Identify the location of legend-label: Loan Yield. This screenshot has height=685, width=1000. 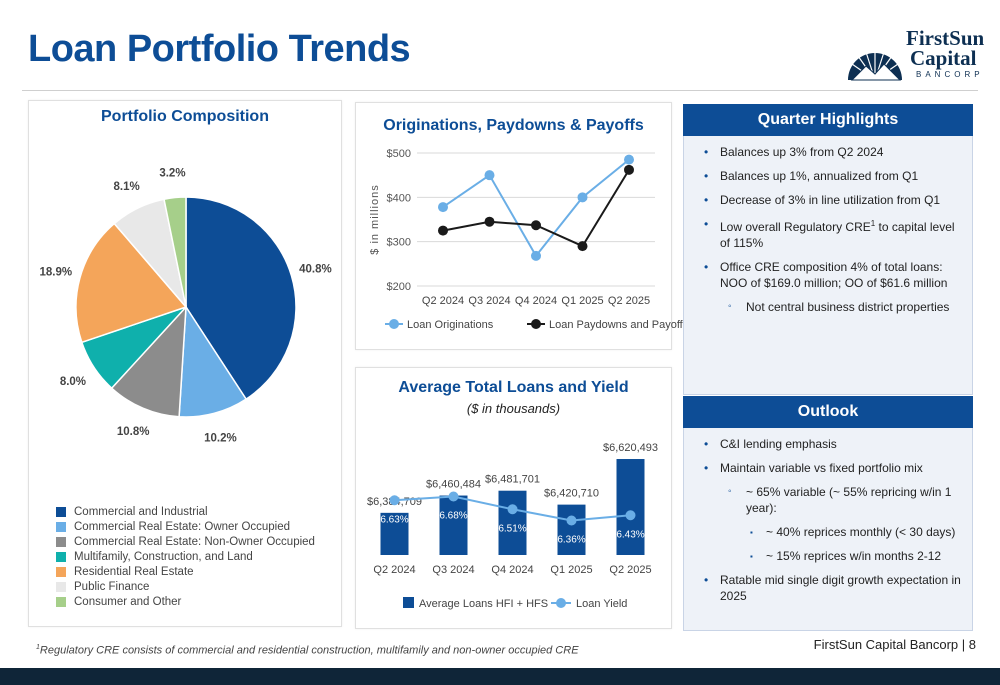
(601, 604).